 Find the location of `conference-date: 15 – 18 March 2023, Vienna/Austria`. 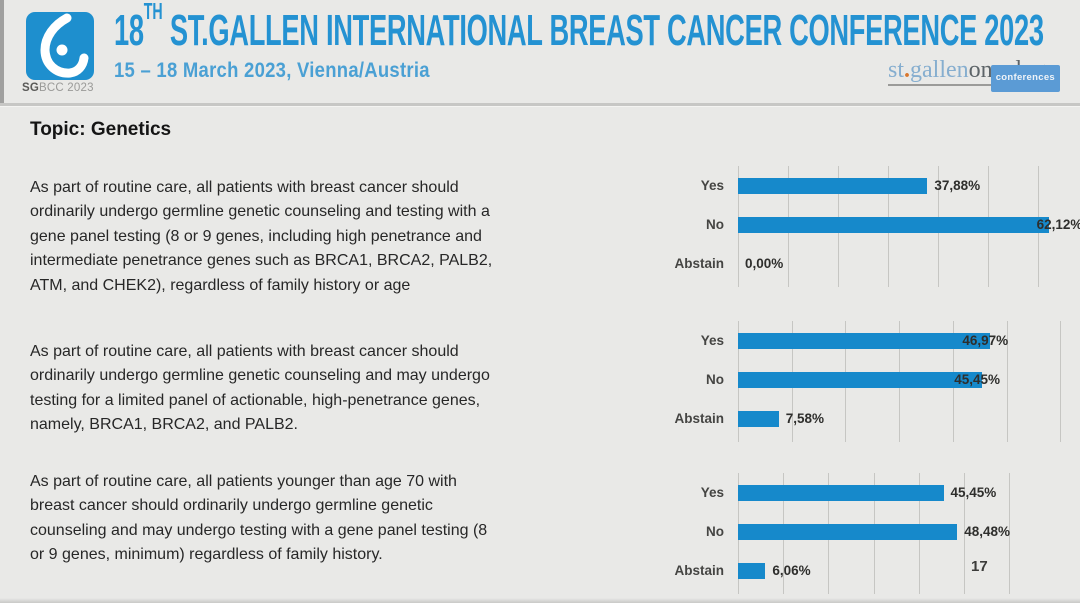

conference-date: 15 – 18 March 2023, Vienna/Austria is located at coordinates (272, 70).